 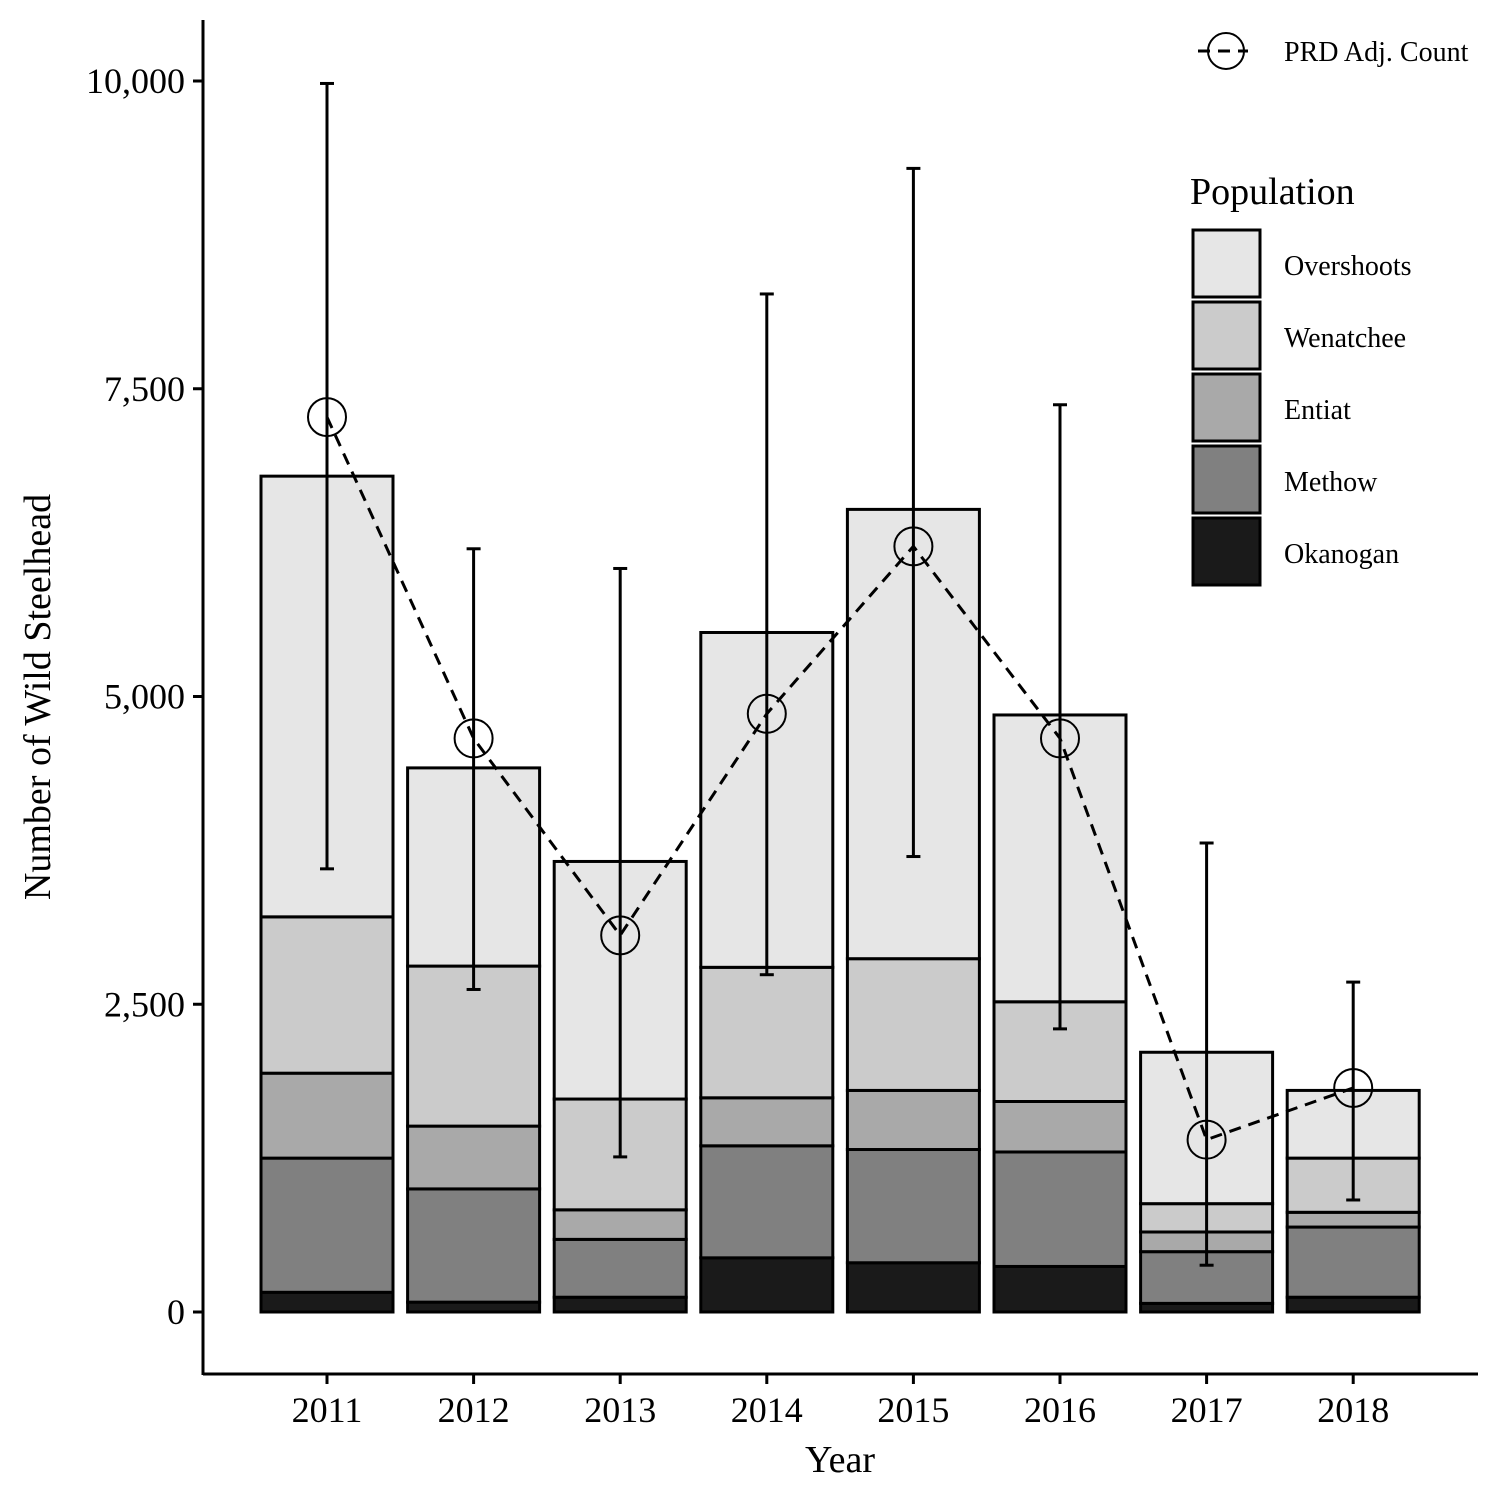 What do you see at coordinates (1060, 1289) in the screenshot?
I see `bar-okanogan-2016` at bounding box center [1060, 1289].